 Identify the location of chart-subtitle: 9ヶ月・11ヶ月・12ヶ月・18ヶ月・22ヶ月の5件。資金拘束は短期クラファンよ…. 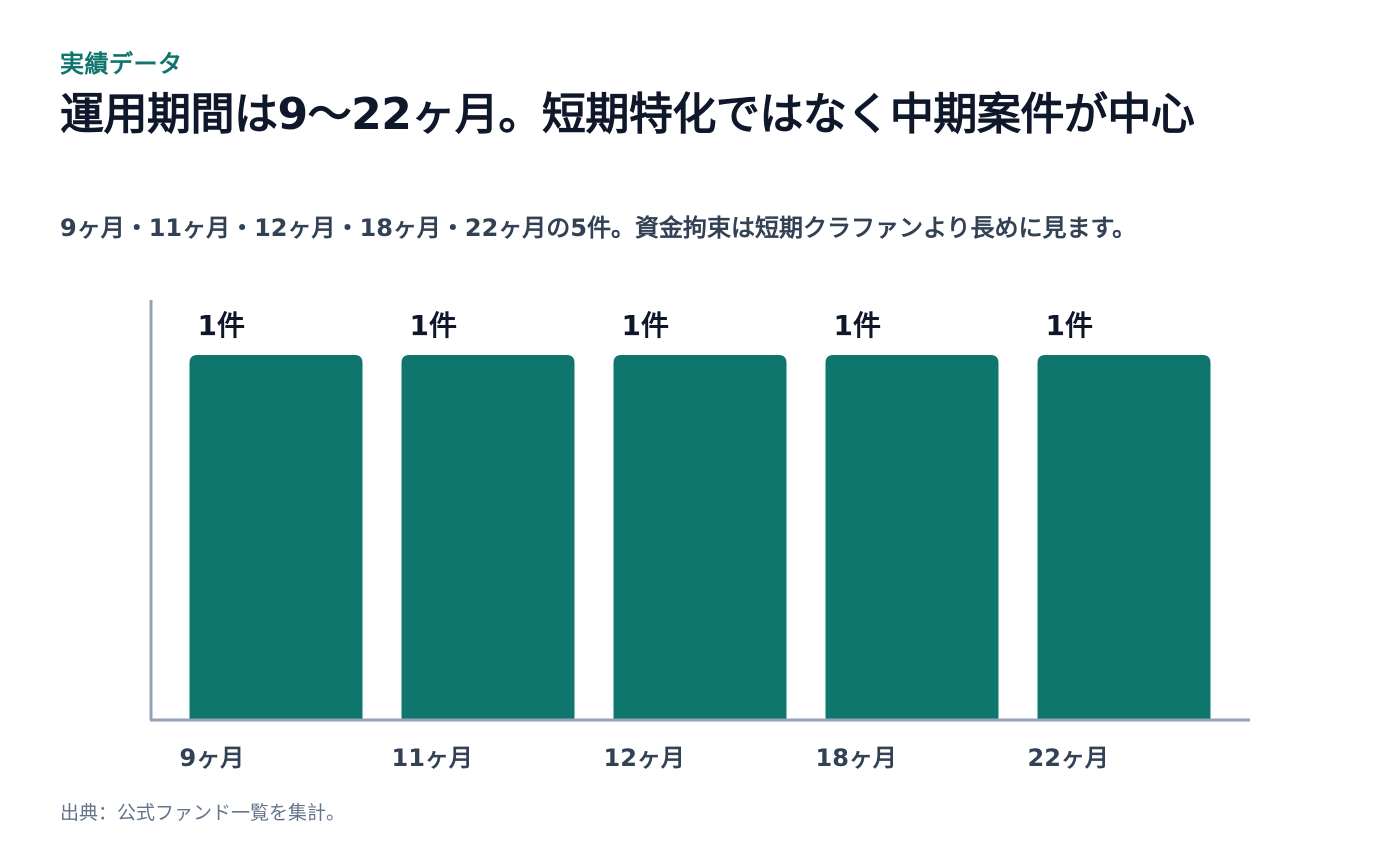
(598, 228).